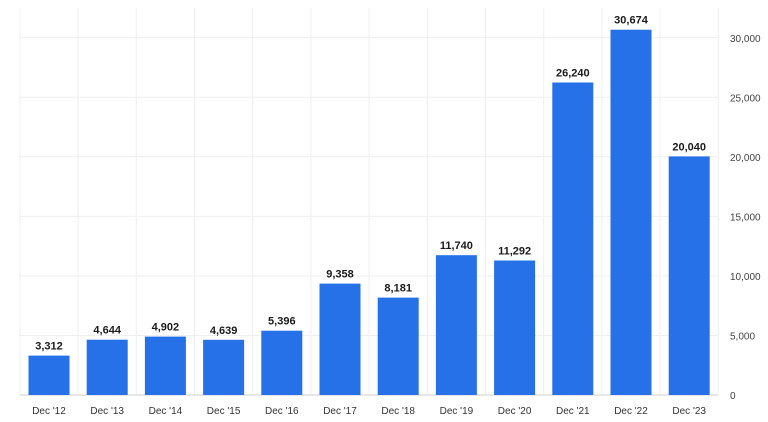 The height and width of the screenshot is (422, 768). I want to click on x-tick-label: Dec '22, so click(631, 411).